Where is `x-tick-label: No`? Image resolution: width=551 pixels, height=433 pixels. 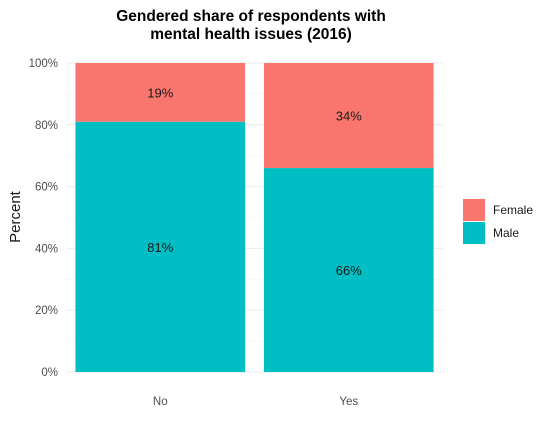 x-tick-label: No is located at coordinates (160, 402).